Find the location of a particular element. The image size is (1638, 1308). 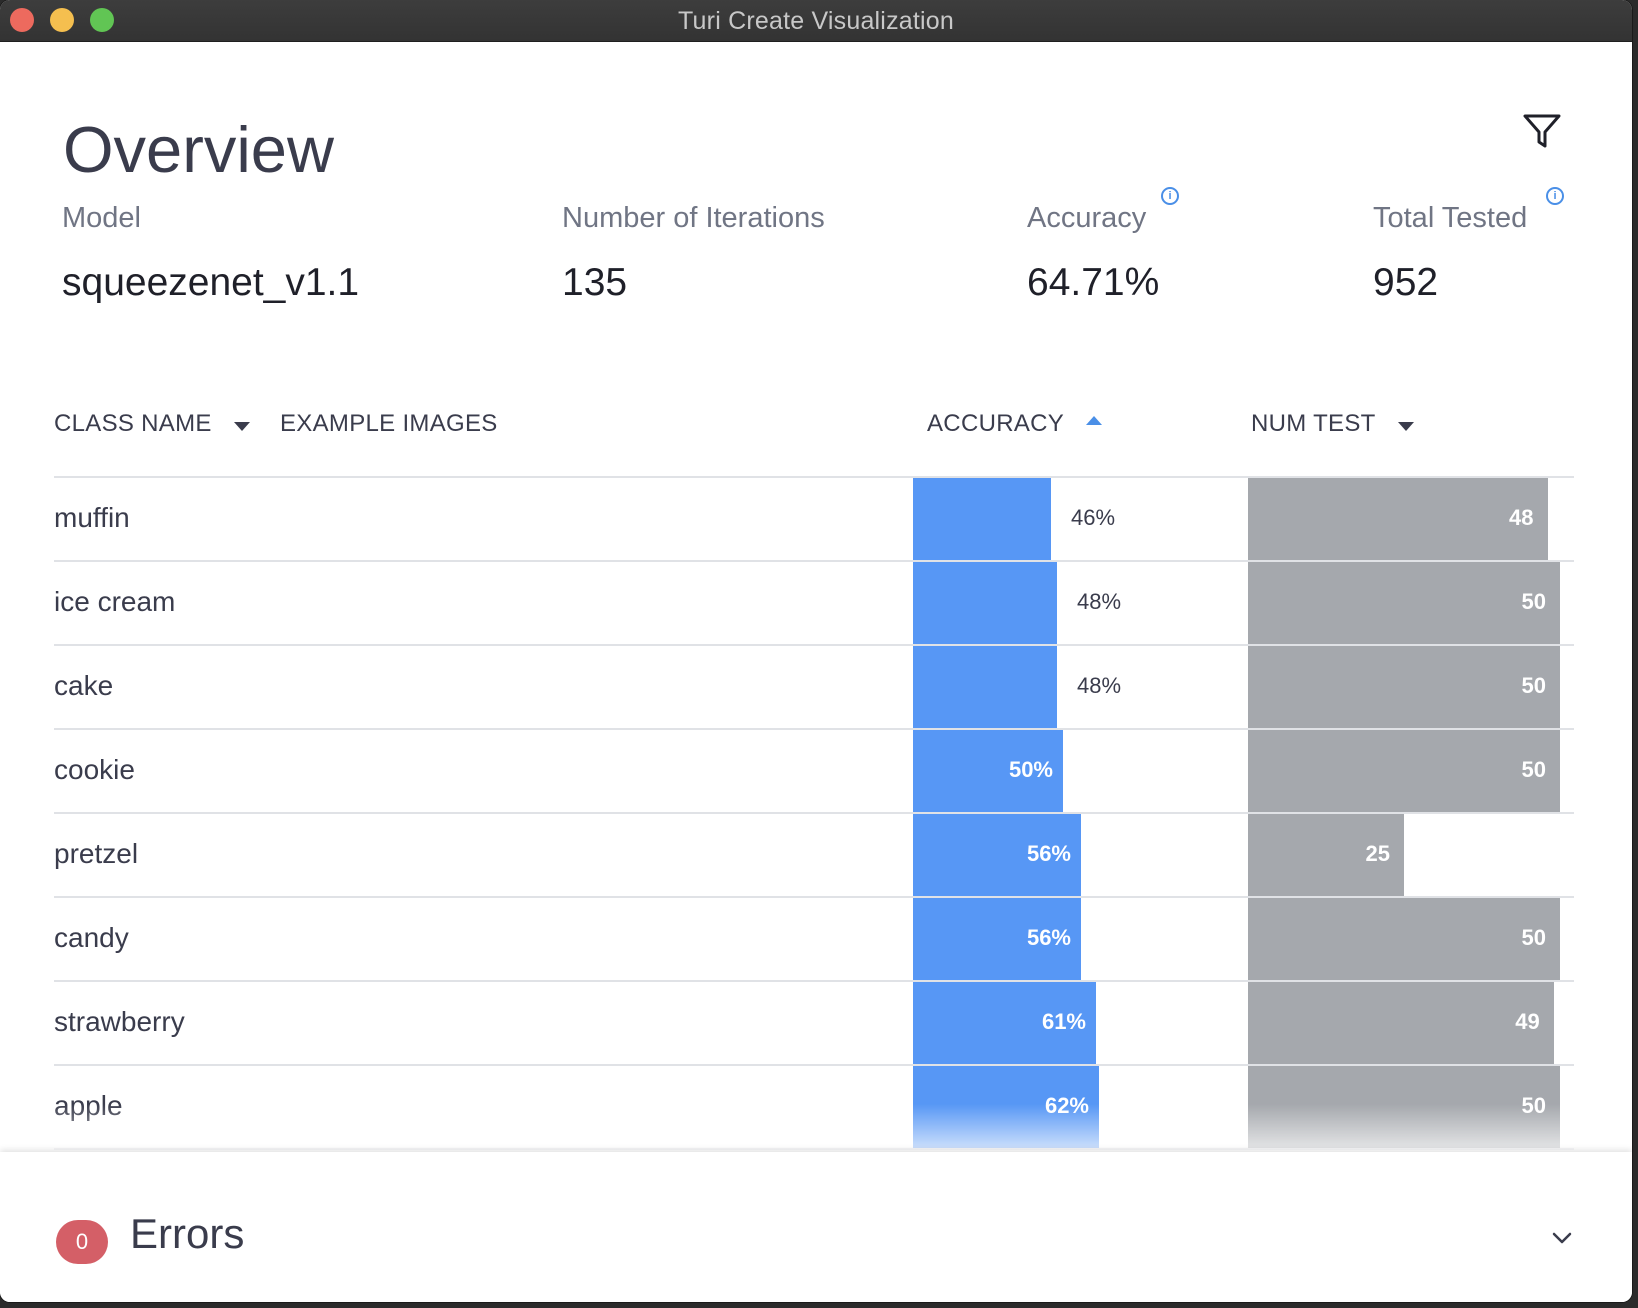

chevron-down-icon is located at coordinates (1562, 1238).